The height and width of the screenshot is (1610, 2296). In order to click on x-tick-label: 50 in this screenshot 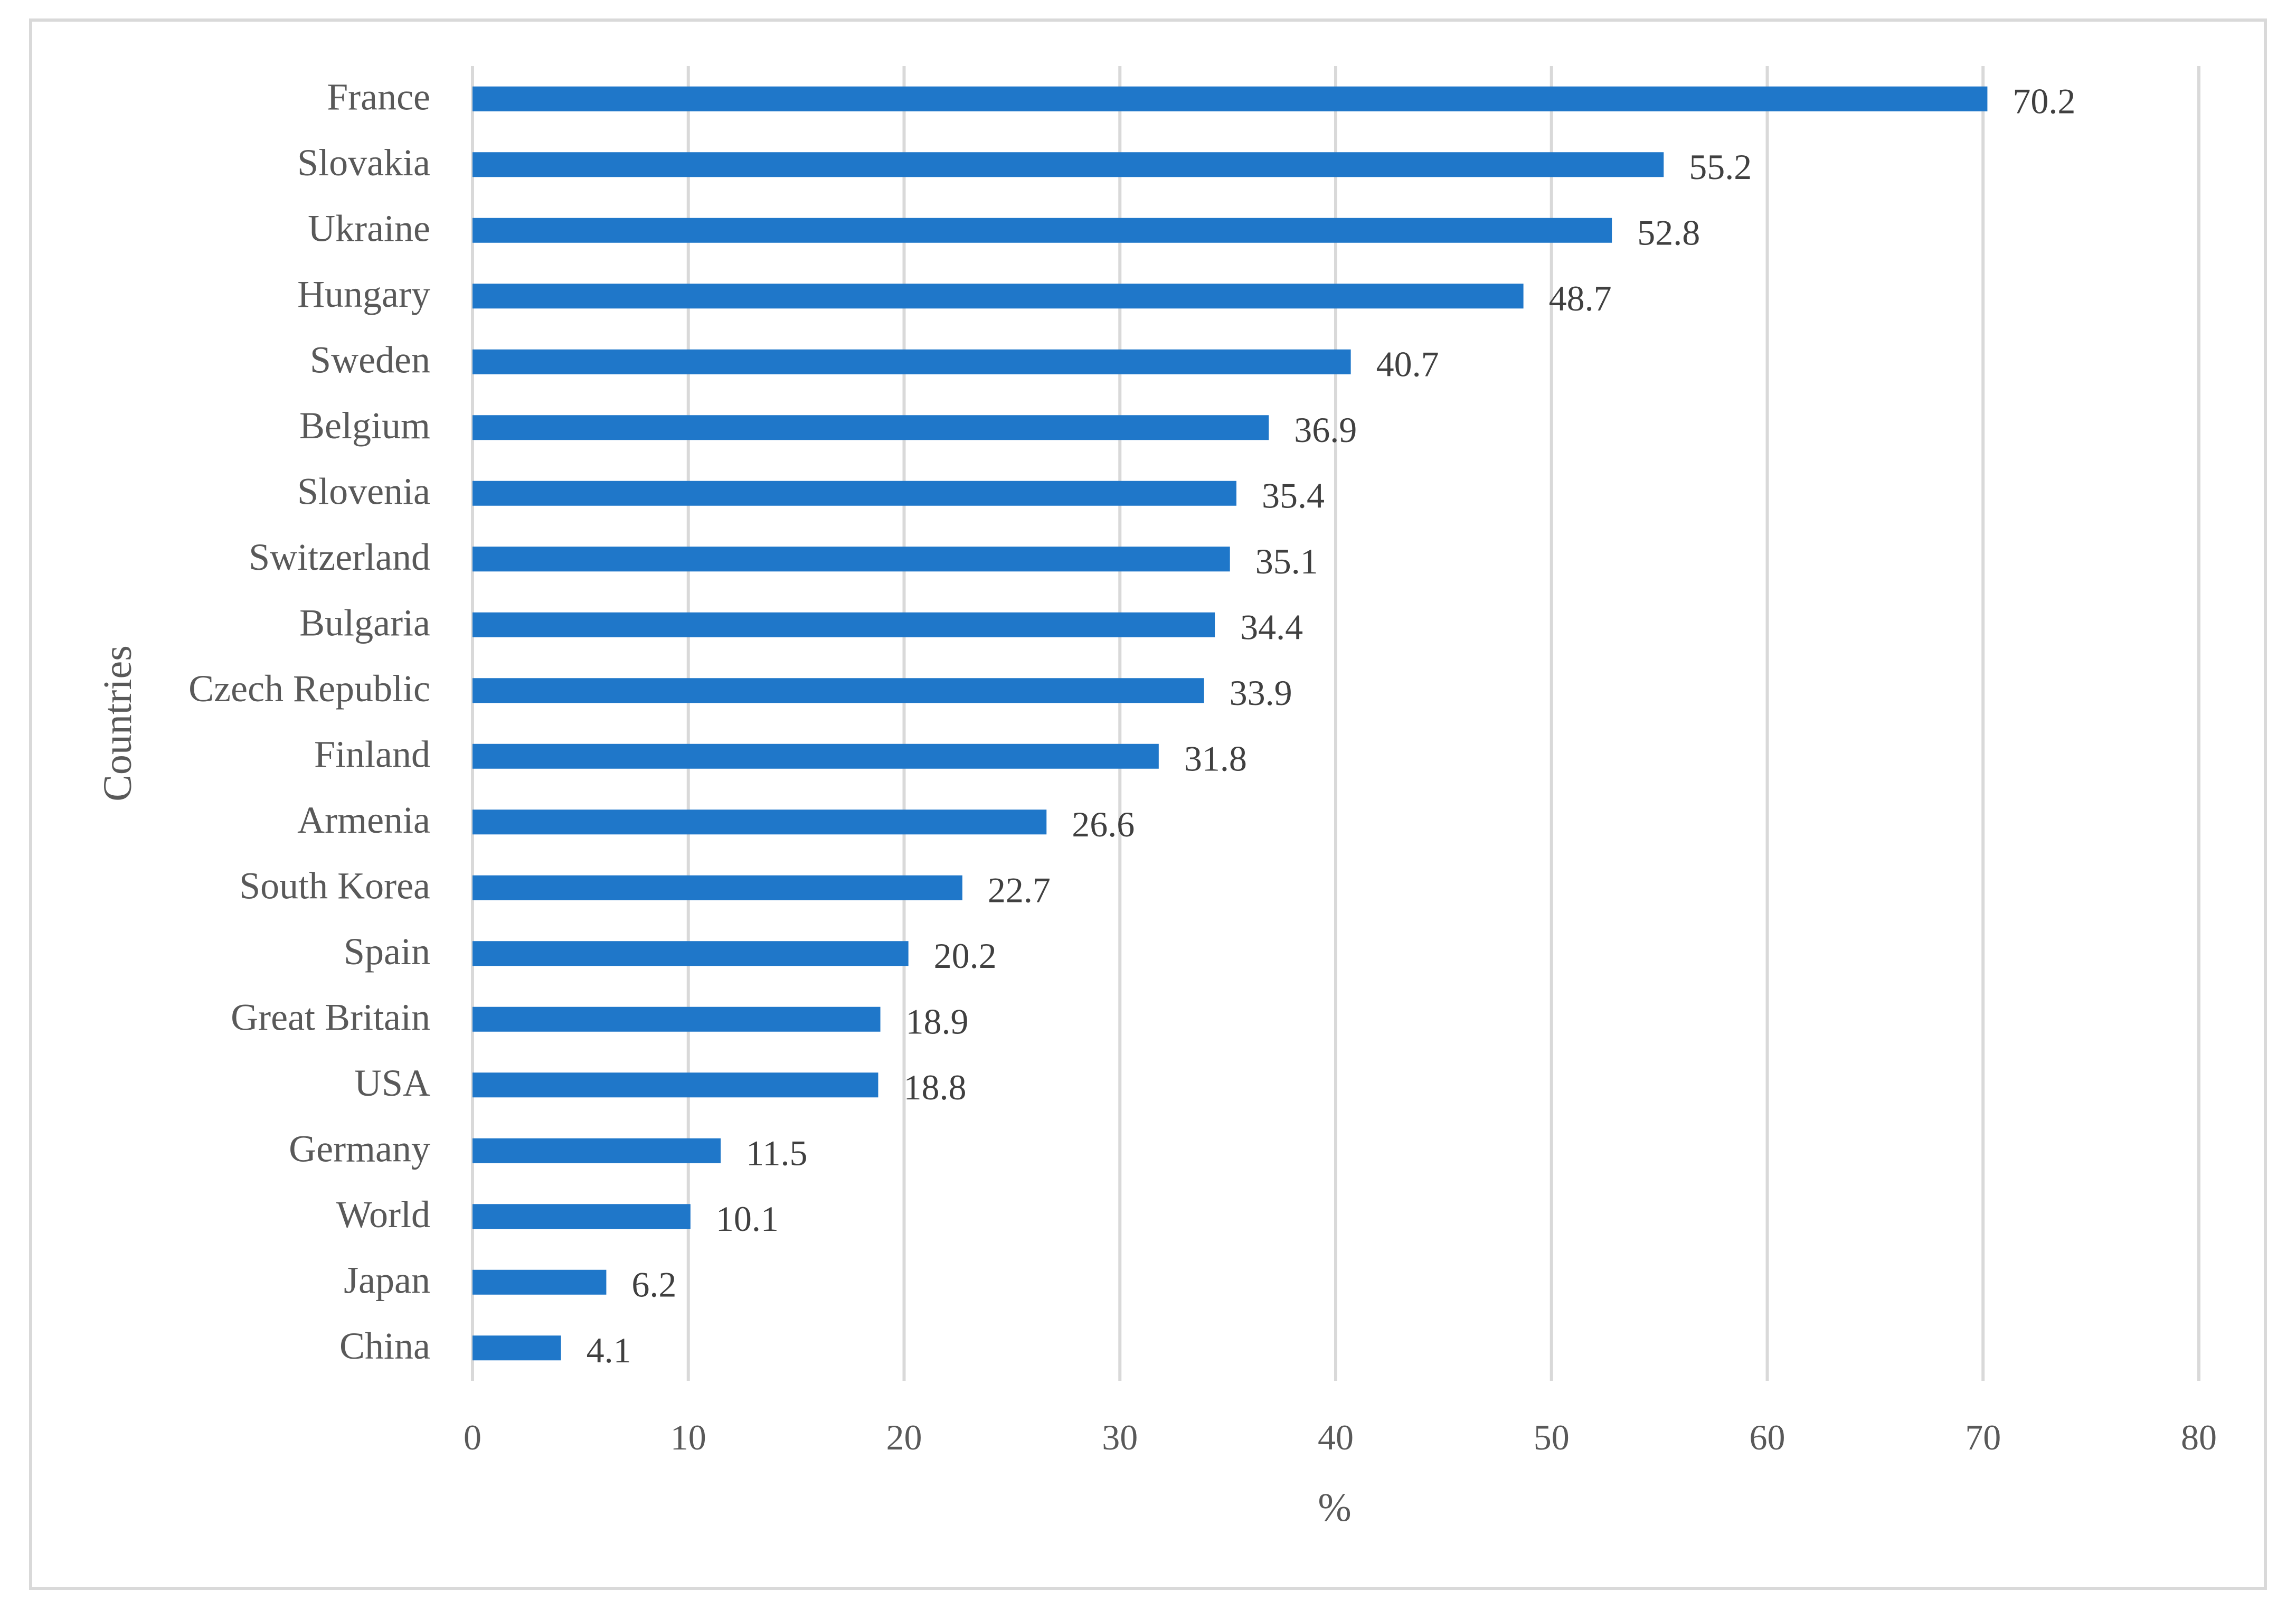, I will do `click(1552, 1437)`.